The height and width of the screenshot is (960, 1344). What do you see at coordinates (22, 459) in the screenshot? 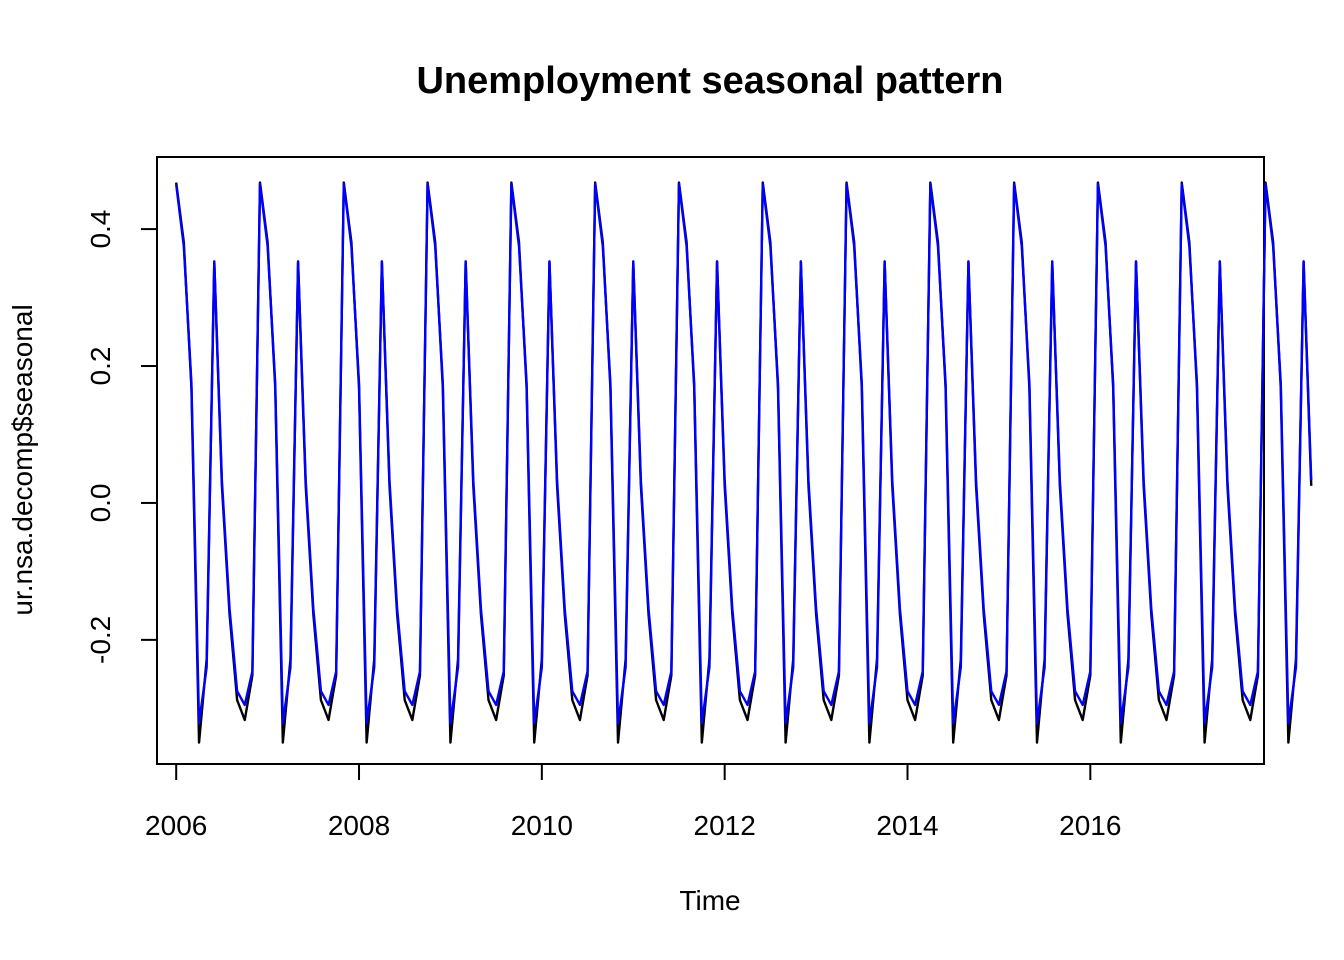
I see `y-axis-label: ur.nsa.decomp$seasonal` at bounding box center [22, 459].